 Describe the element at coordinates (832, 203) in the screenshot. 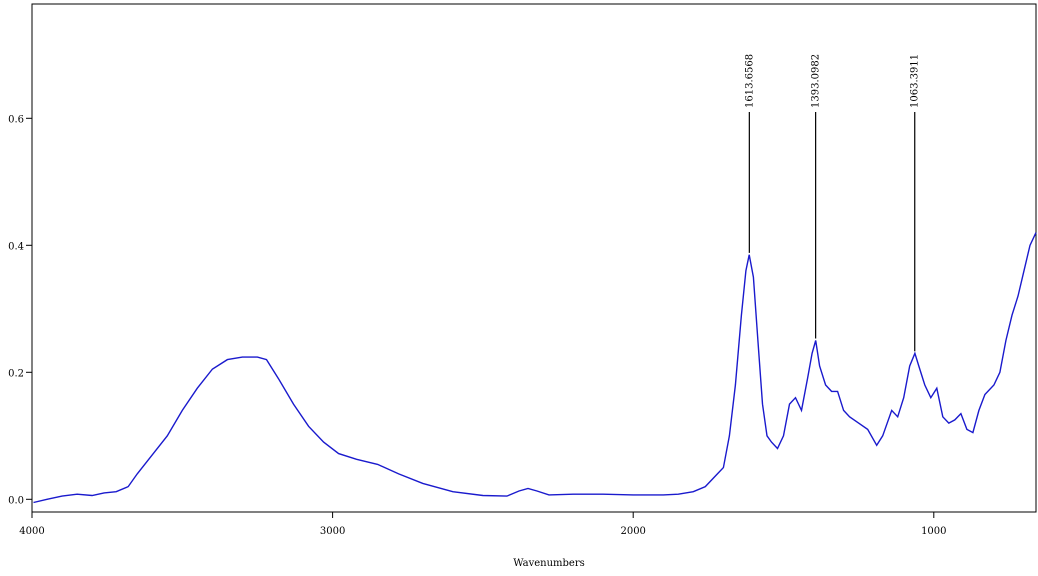

I see `peak-annotations: 1613.6568 1393.0982 1063.3911` at that location.